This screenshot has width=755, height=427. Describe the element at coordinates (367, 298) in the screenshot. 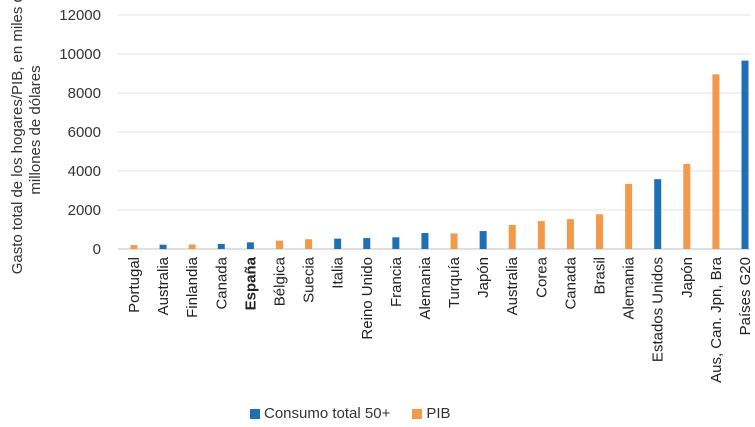

I see `category-label: Reino Unido` at that location.